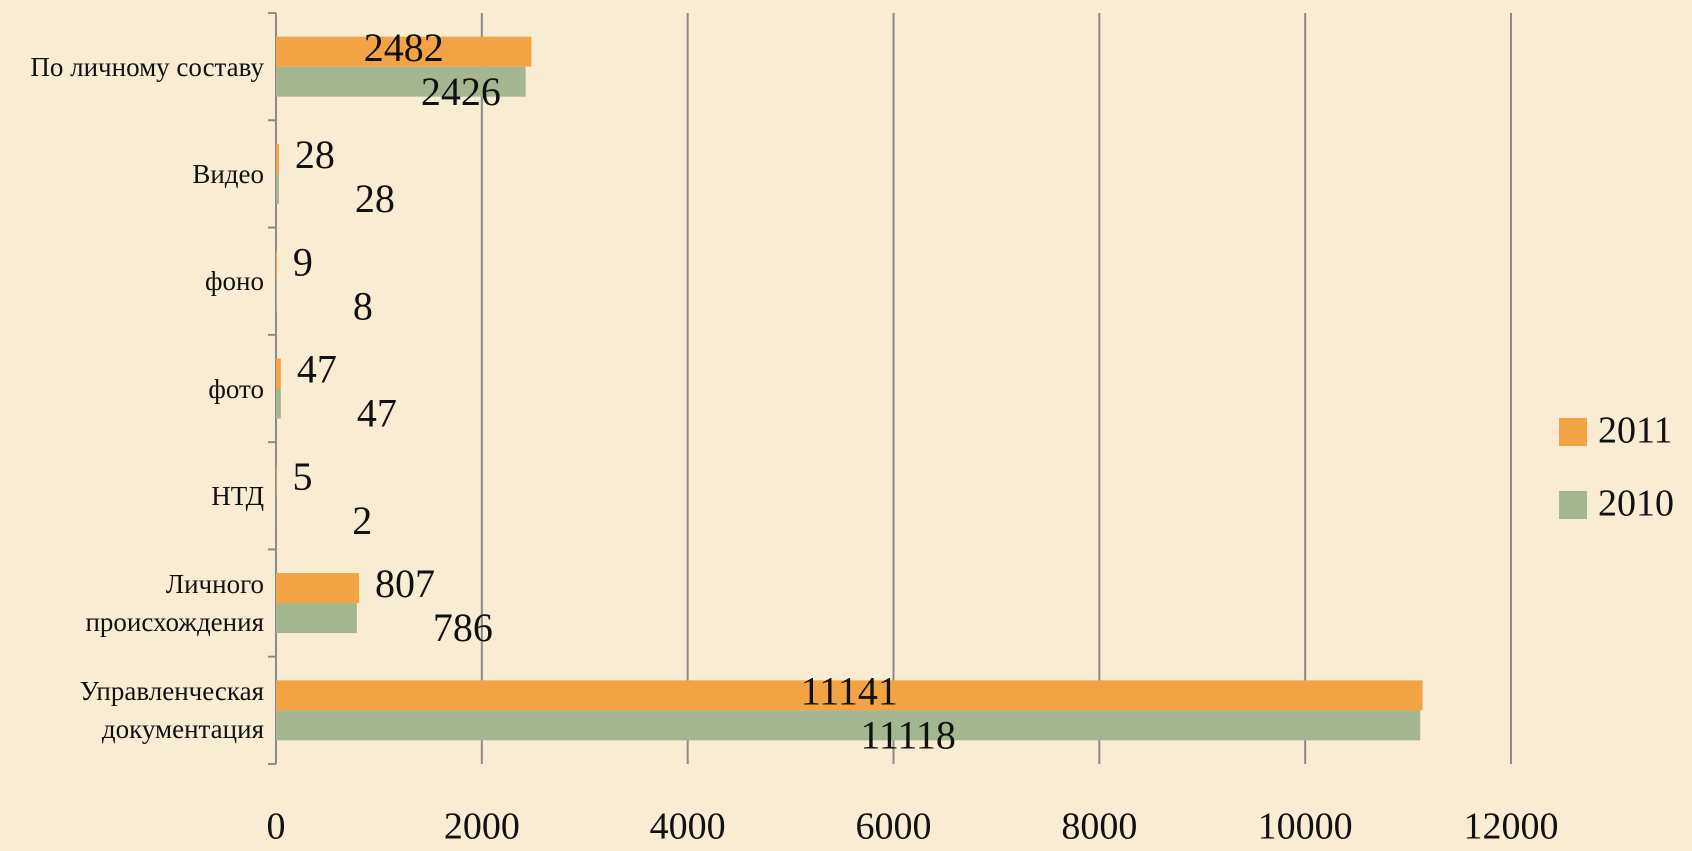 The height and width of the screenshot is (851, 1692). Describe the element at coordinates (236, 388) in the screenshot. I see `y-tick-label: фото` at that location.